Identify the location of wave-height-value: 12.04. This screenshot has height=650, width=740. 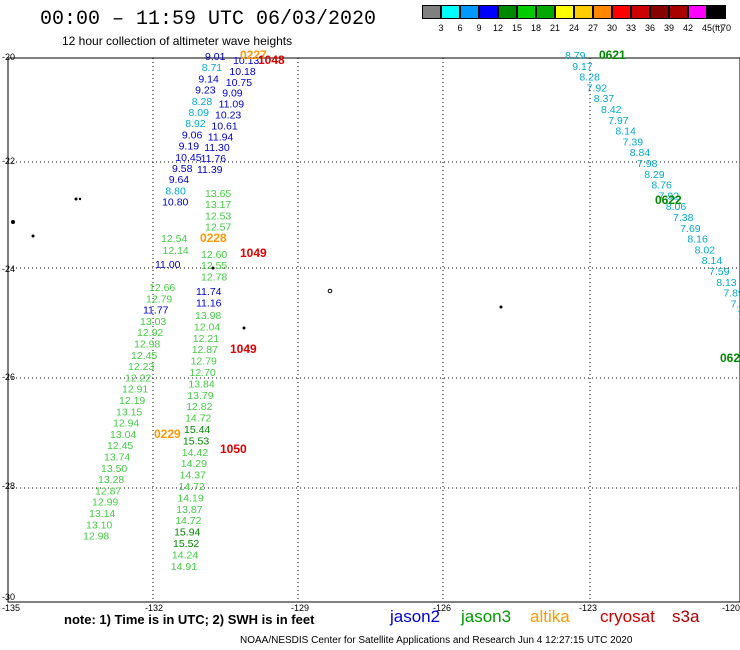
(207, 327).